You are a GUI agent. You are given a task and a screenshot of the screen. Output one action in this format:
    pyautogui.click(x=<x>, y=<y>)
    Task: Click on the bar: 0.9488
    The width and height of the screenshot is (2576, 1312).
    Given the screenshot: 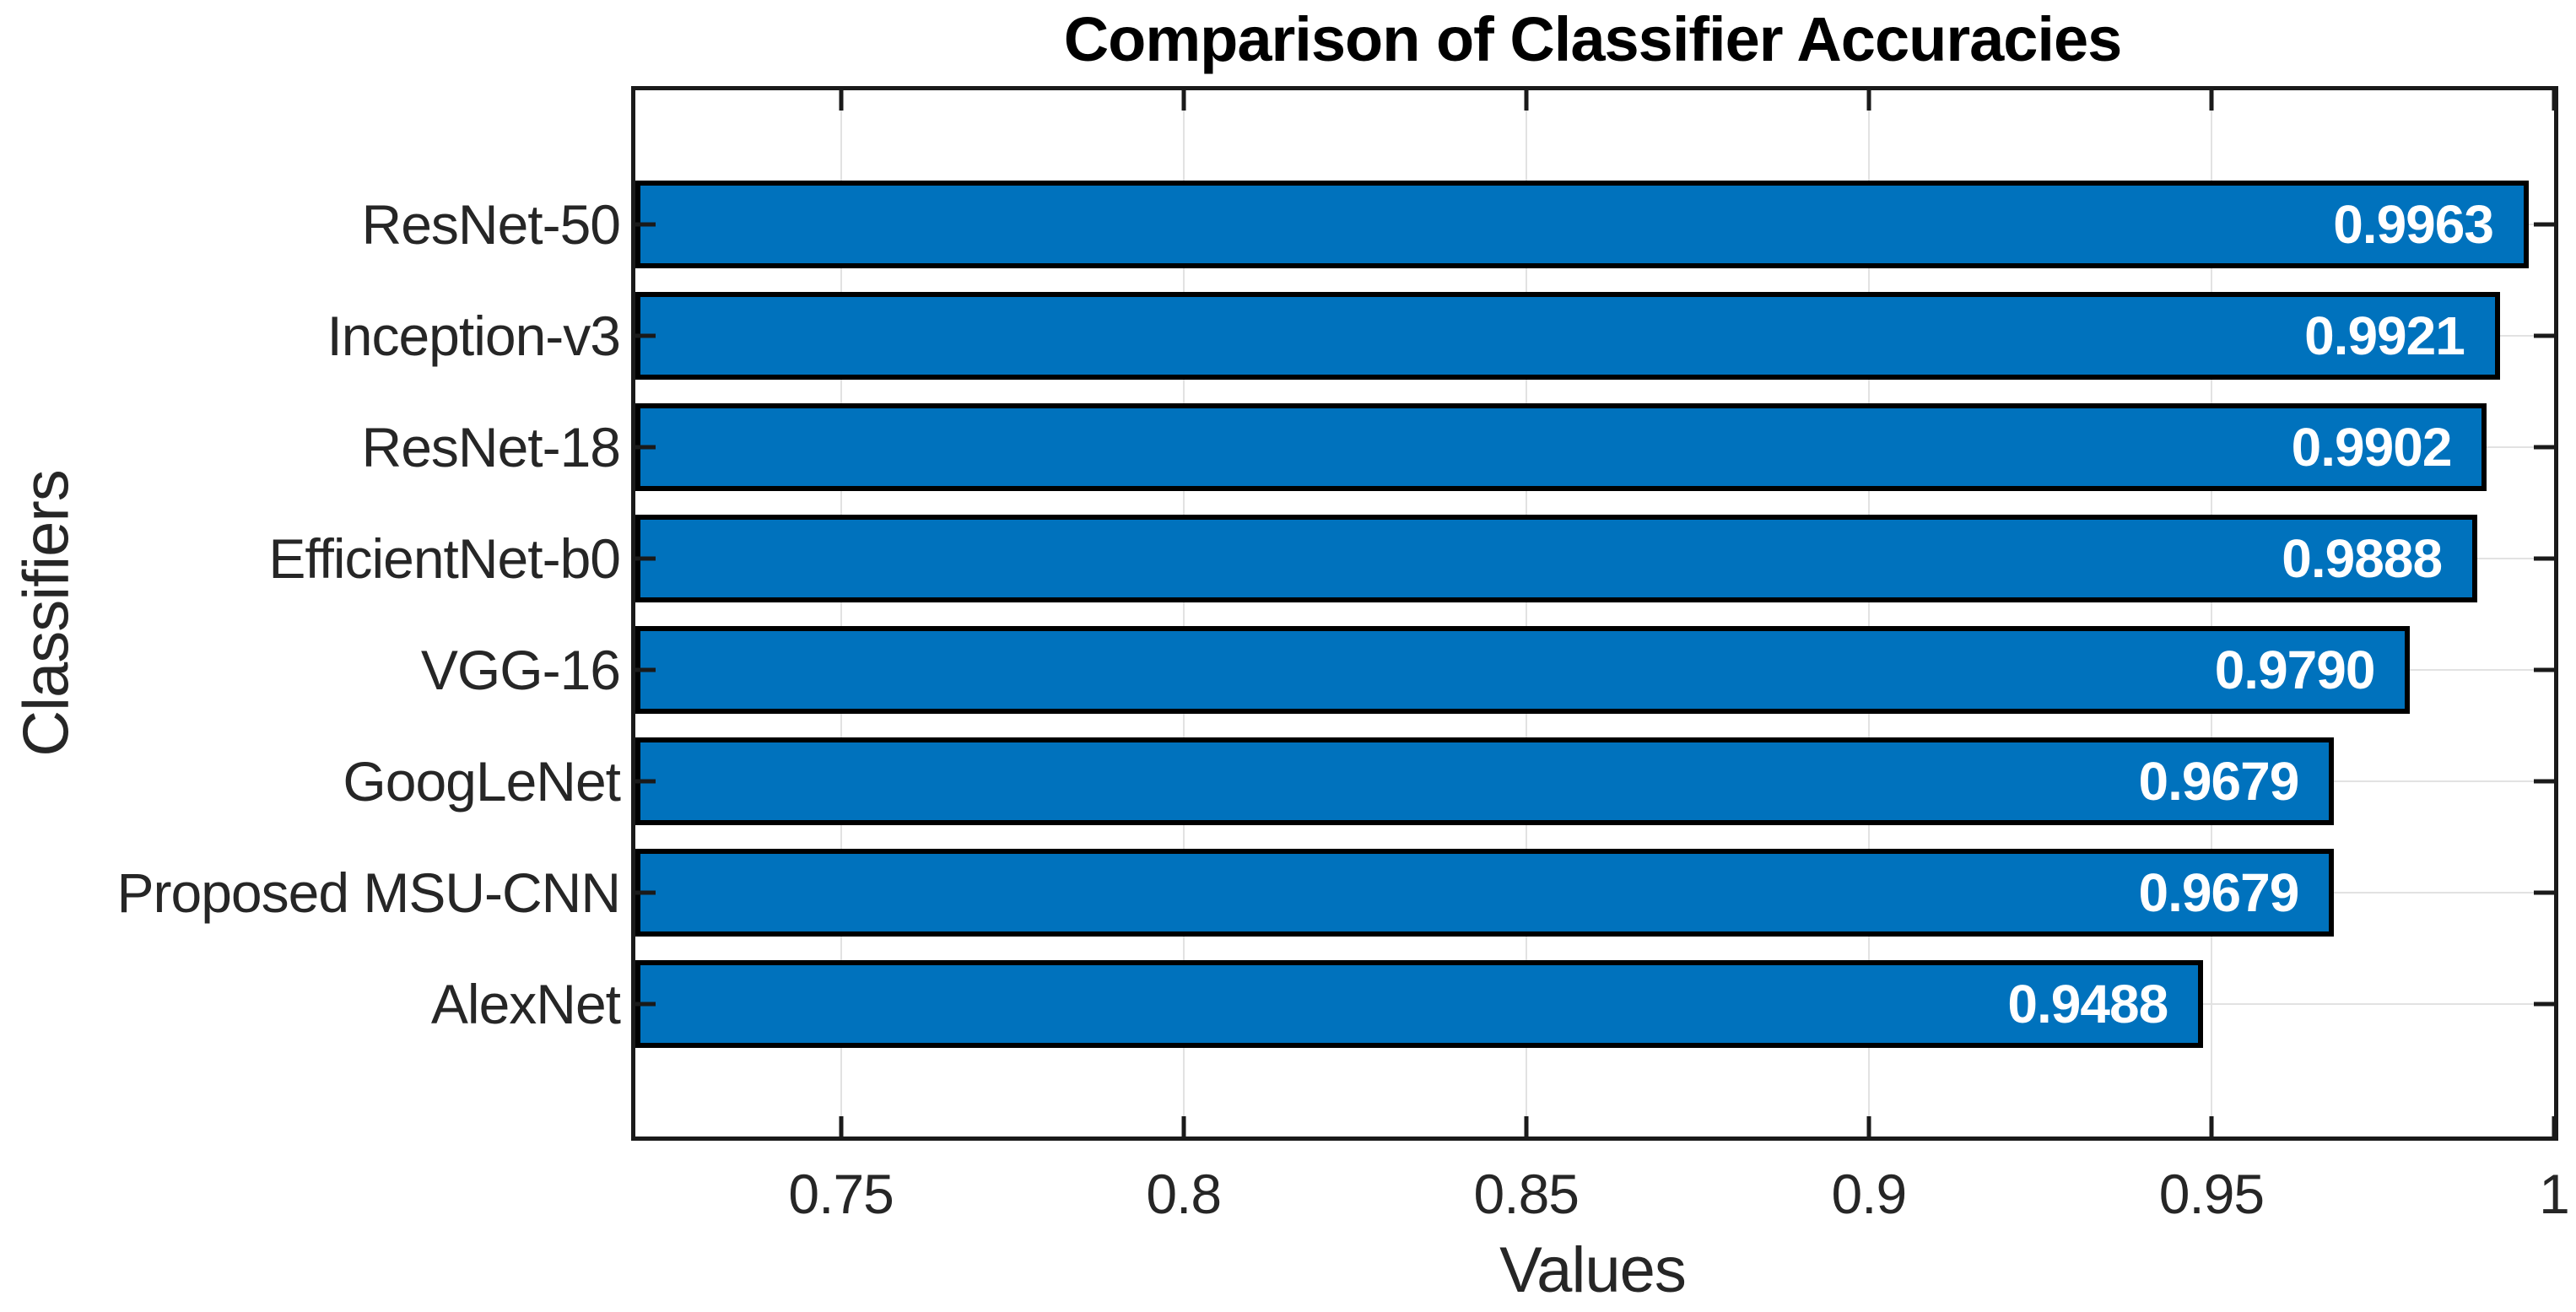 What is the action you would take?
    pyautogui.click(x=1419, y=1004)
    